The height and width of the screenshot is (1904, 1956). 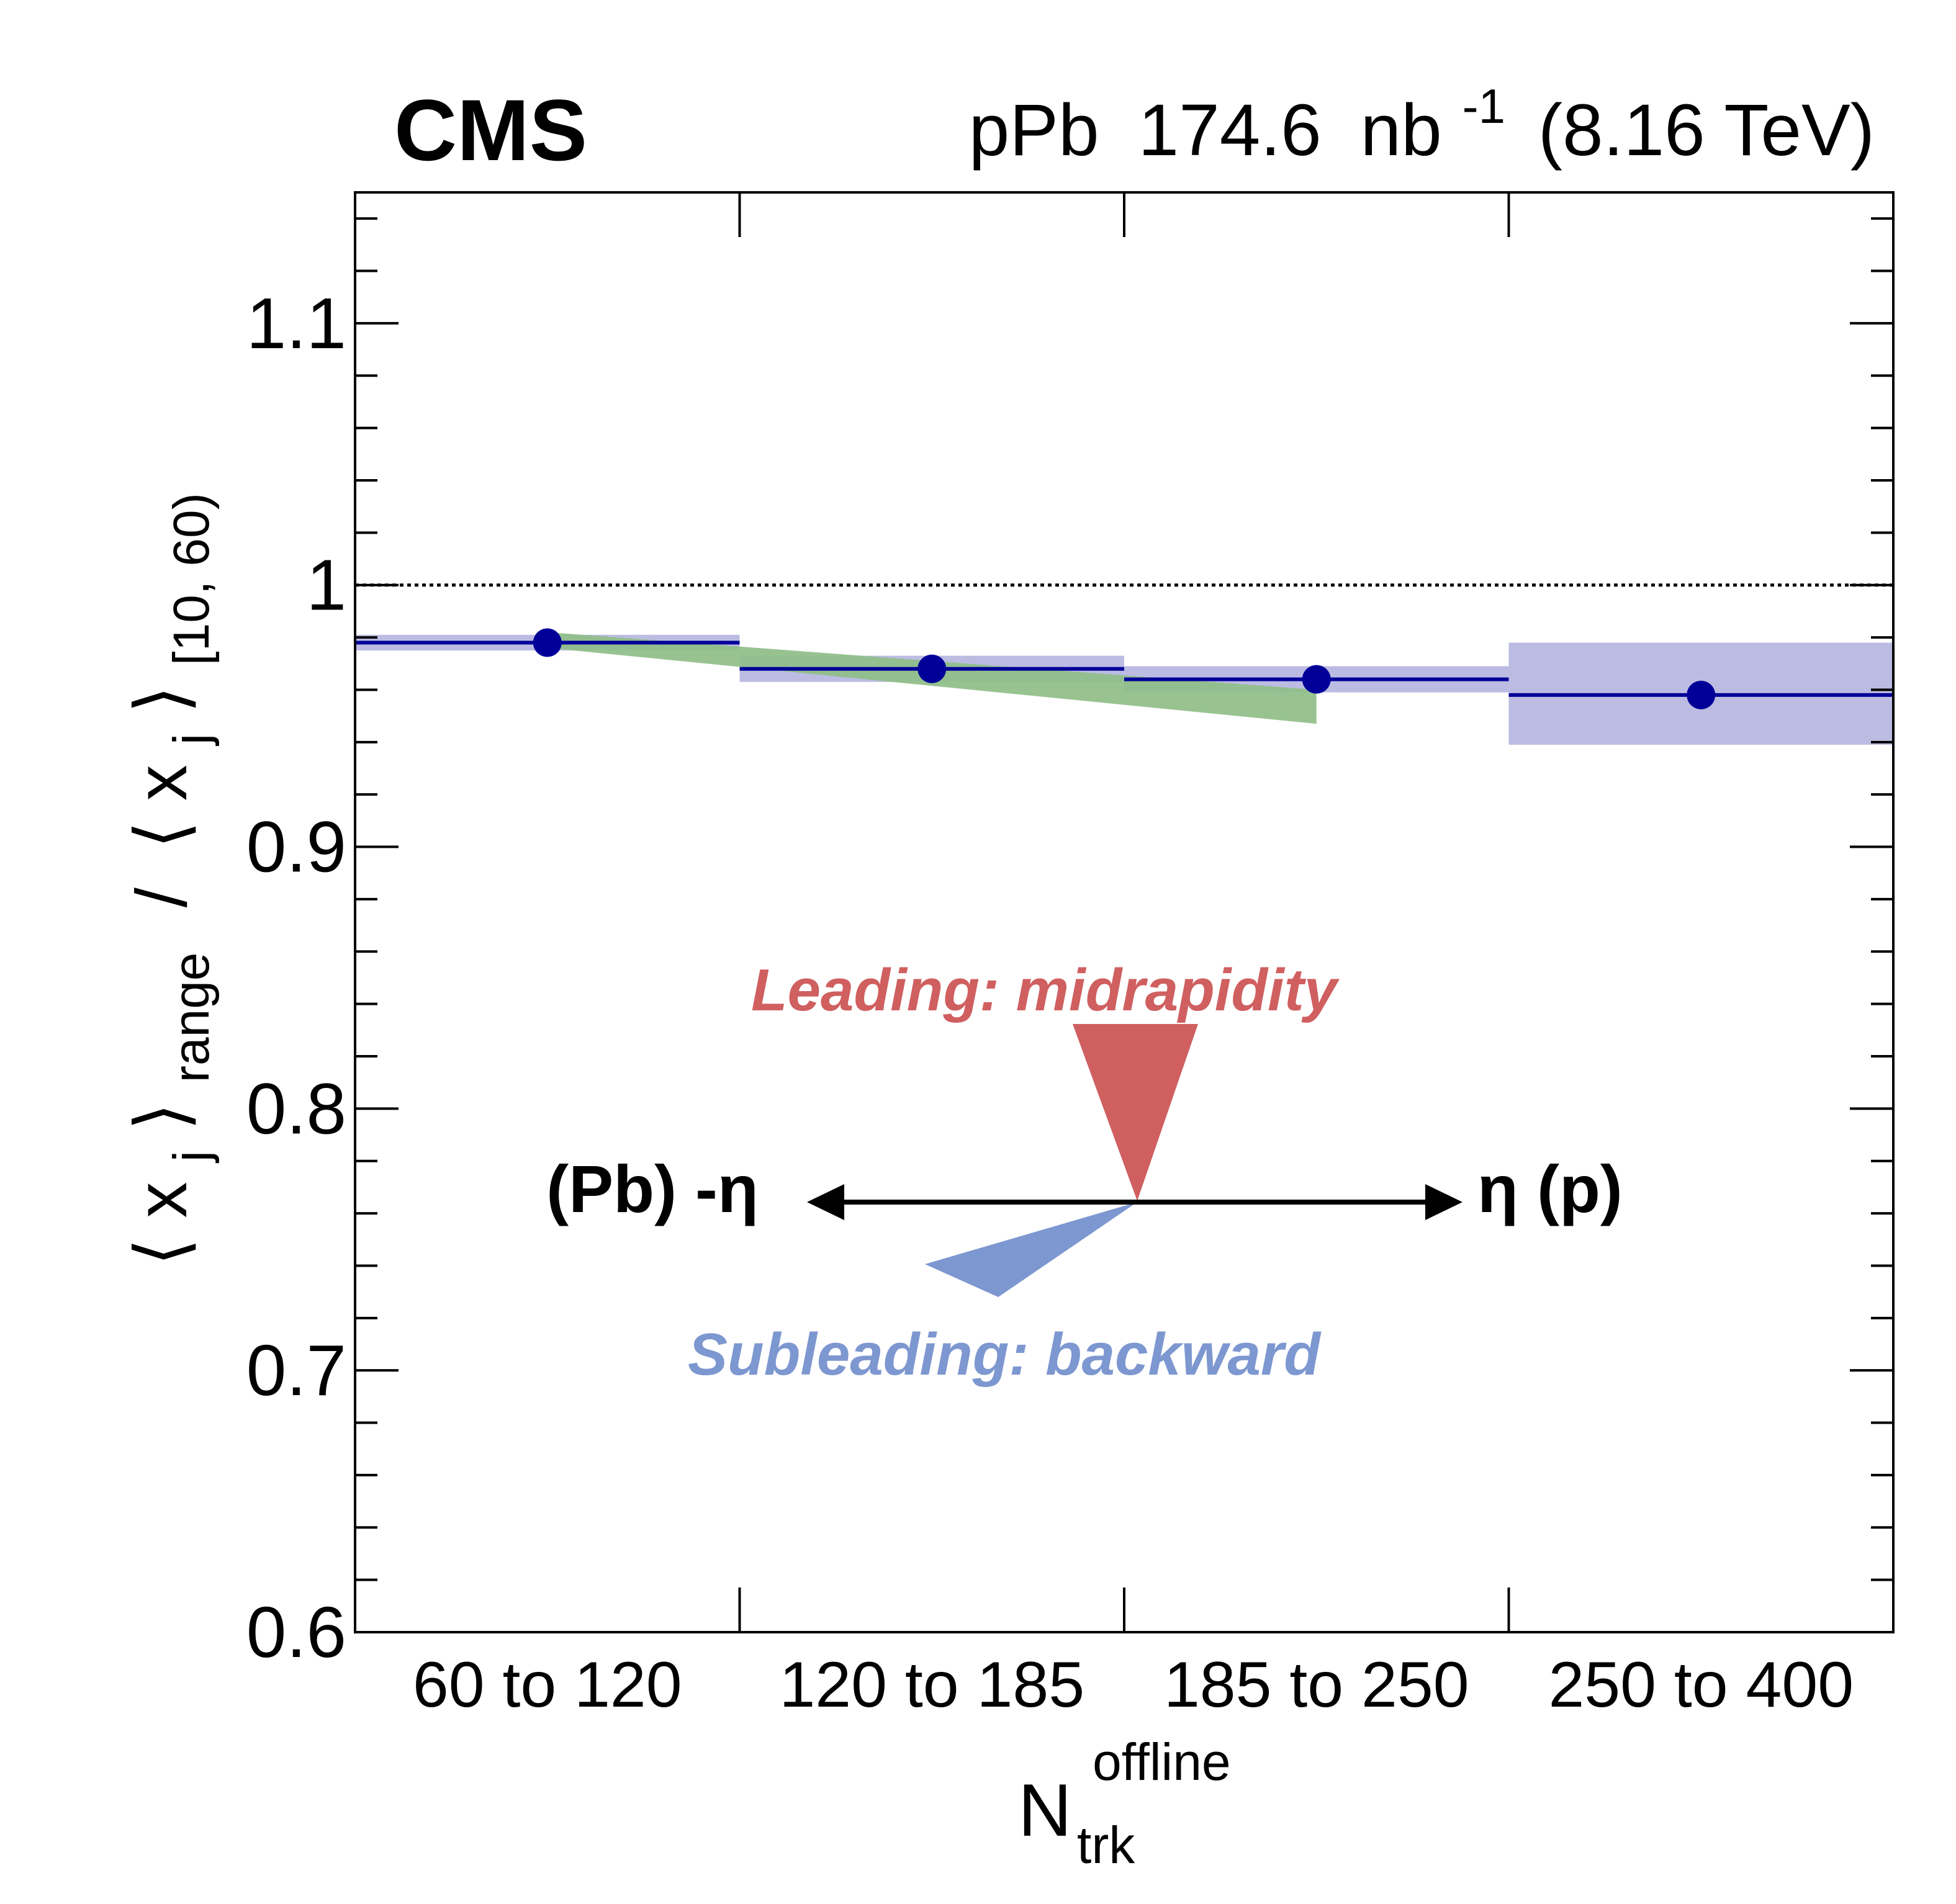 I want to click on plot-area, so click(x=1124, y=664).